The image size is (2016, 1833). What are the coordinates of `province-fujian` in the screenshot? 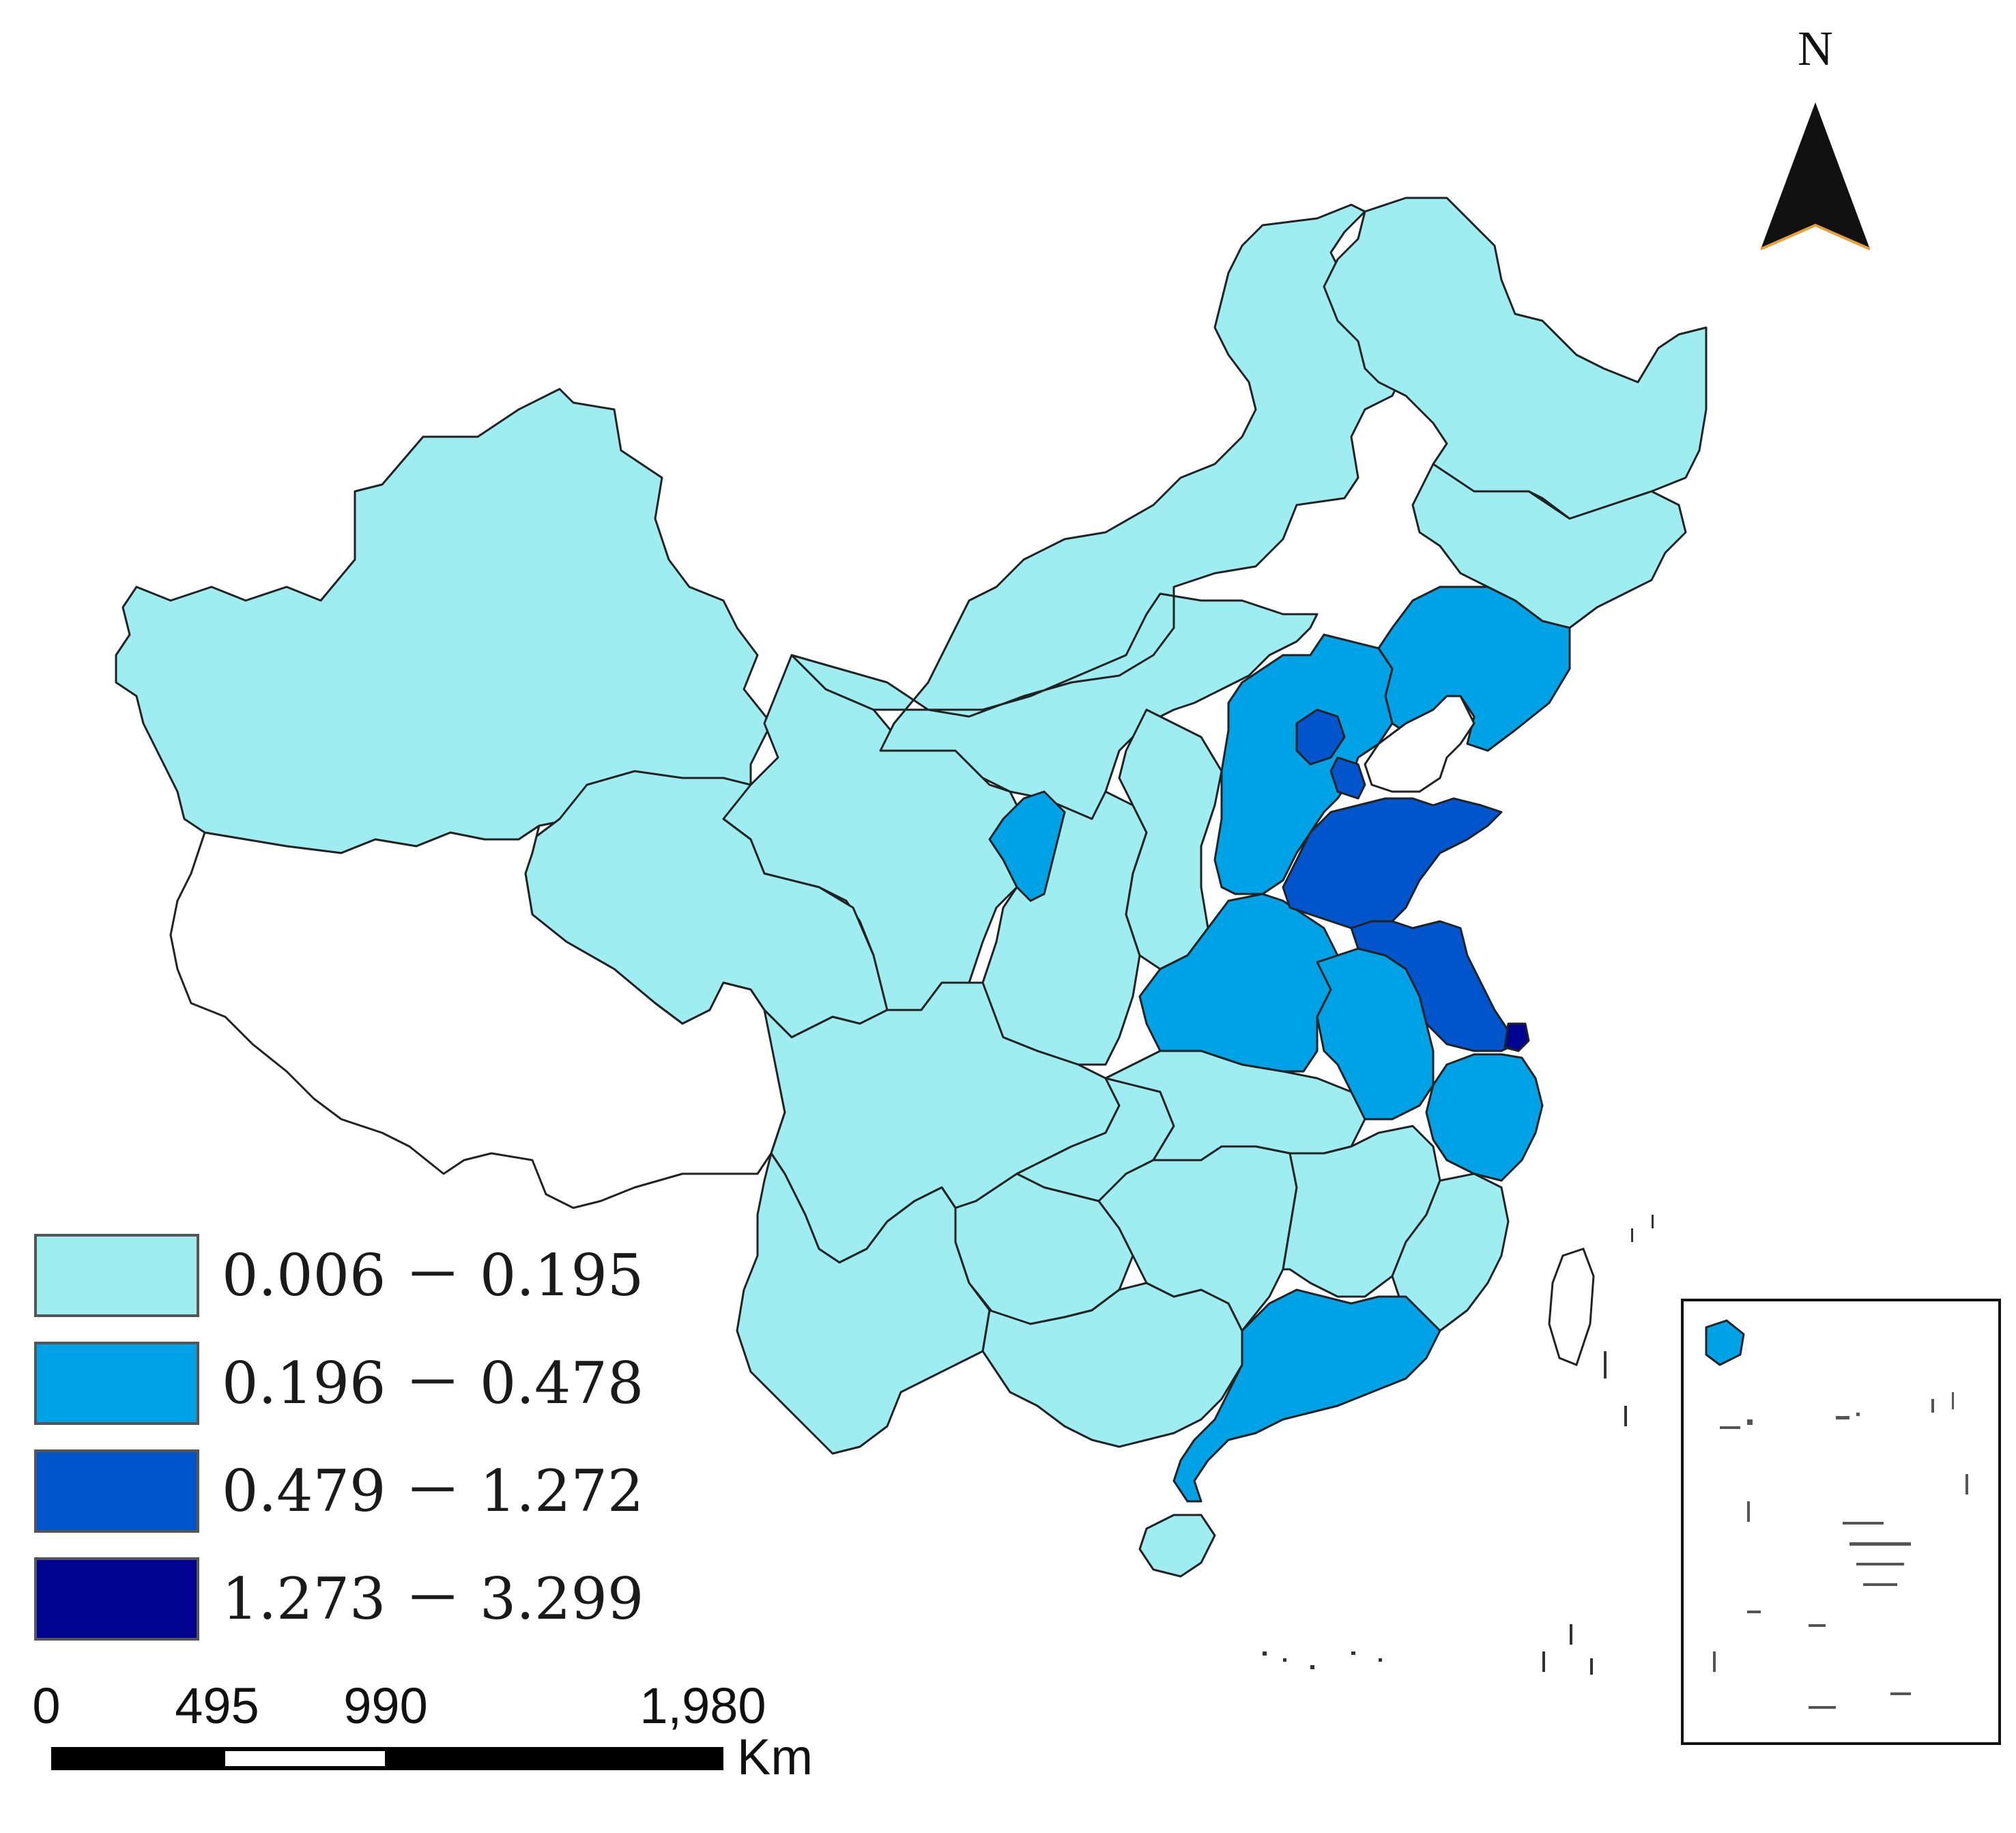 It's located at (1450, 1252).